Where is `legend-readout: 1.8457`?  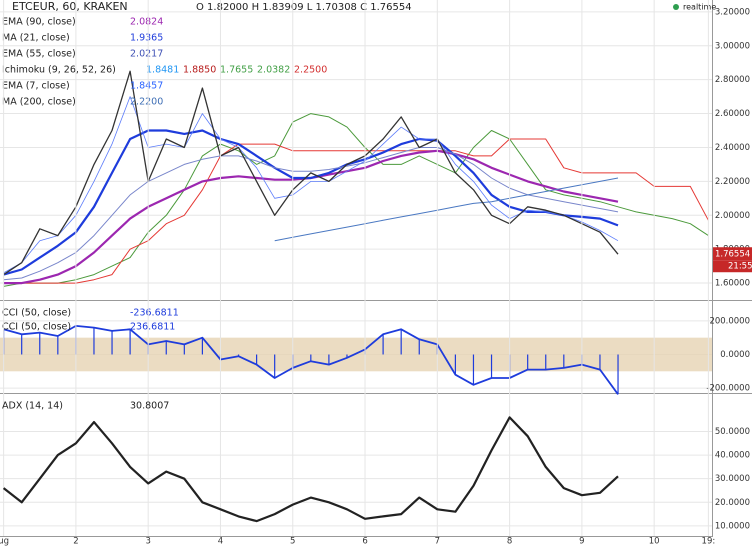
legend-readout: 1.8457 is located at coordinates (146, 86).